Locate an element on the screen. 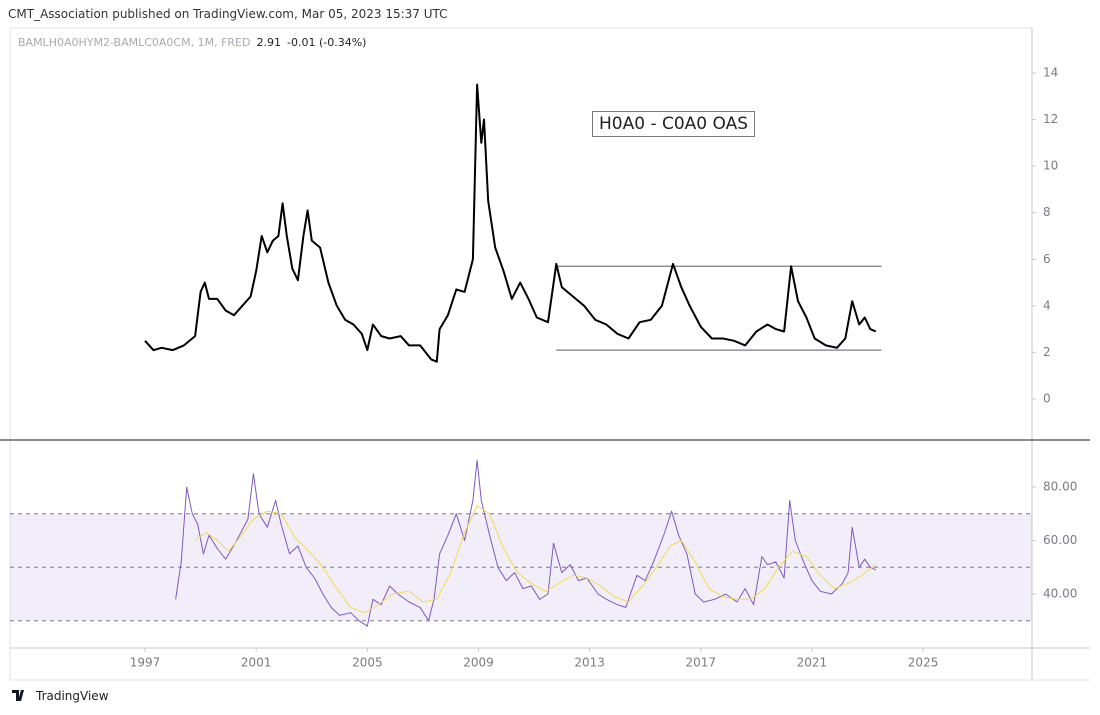 The image size is (1100, 715). y-tick-label: 14 is located at coordinates (1050, 72).